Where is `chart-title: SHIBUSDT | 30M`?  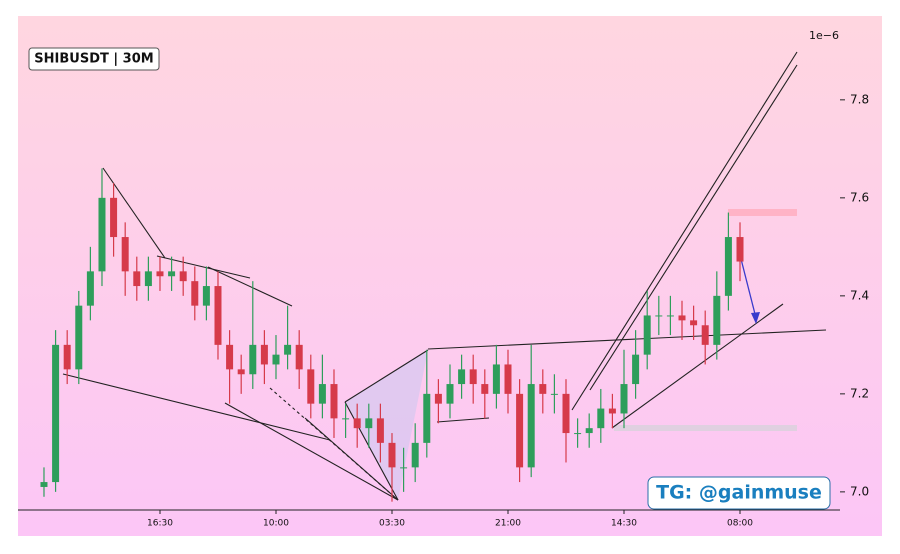
chart-title: SHIBUSDT | 30M is located at coordinates (93, 59).